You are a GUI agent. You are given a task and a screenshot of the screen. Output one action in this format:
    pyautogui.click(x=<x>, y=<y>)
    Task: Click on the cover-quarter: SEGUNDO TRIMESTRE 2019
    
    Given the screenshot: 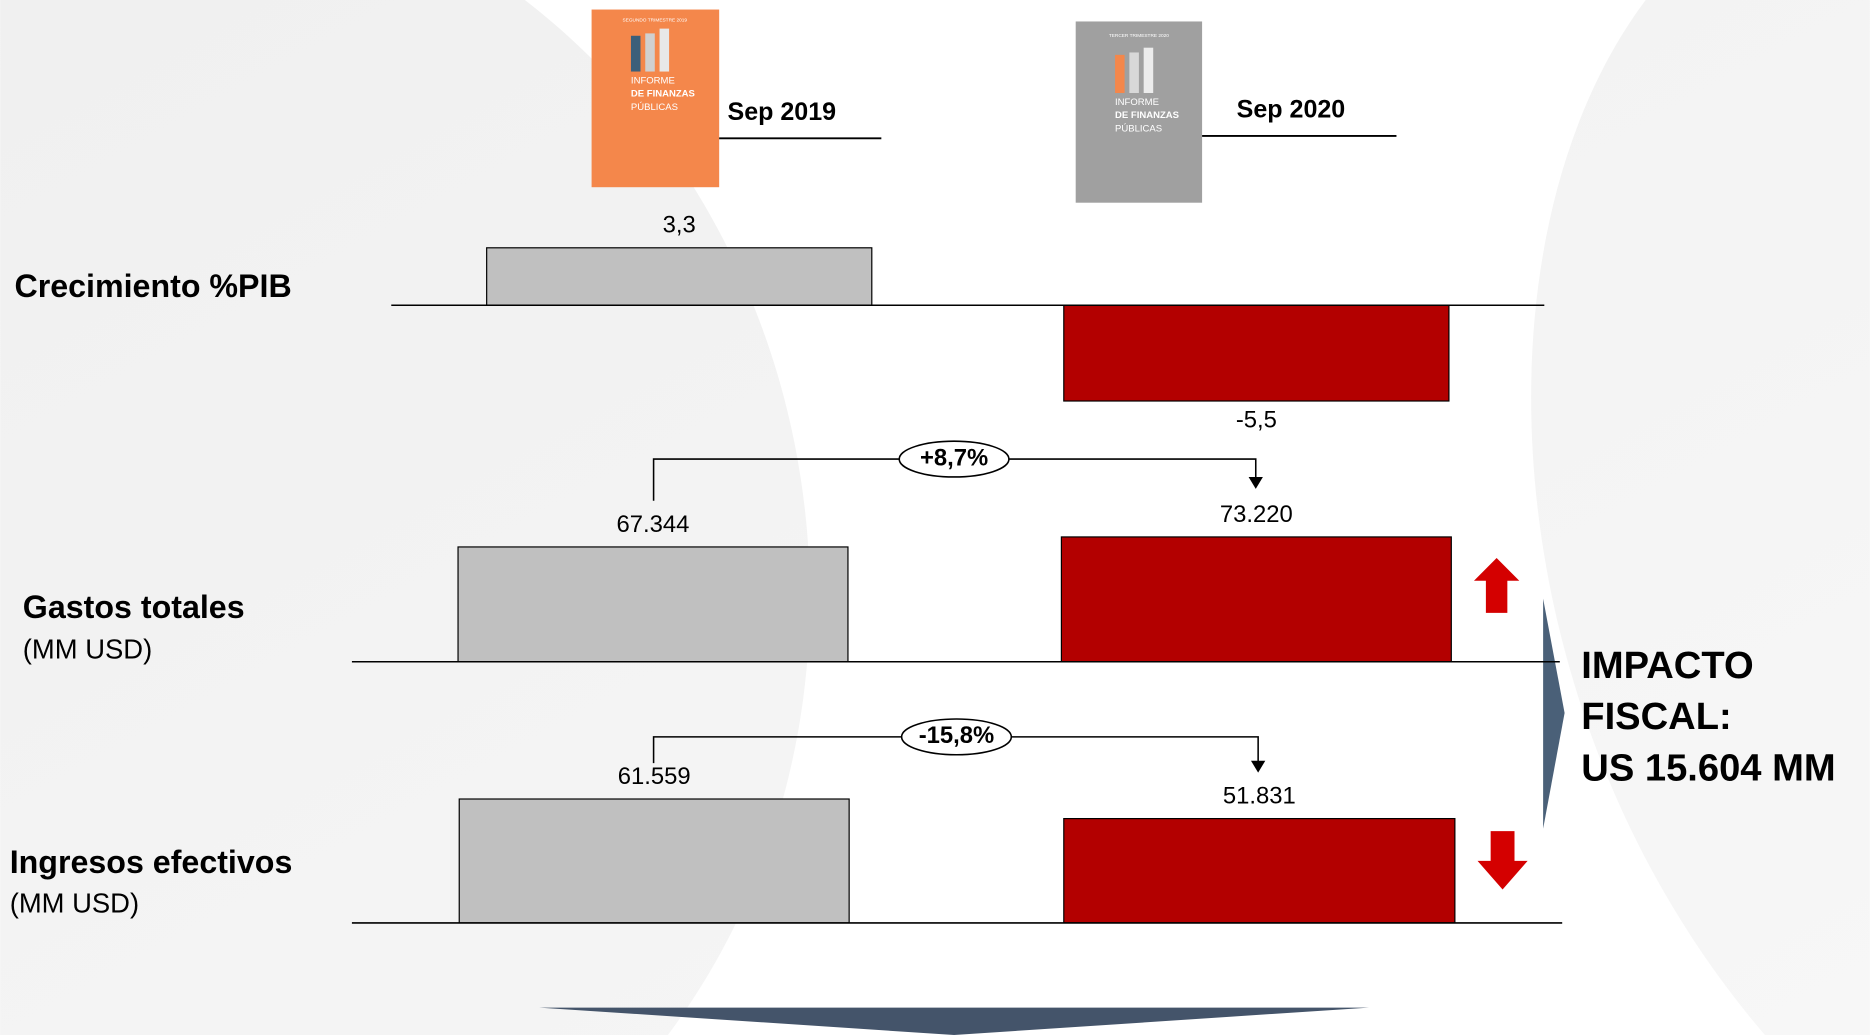 What is the action you would take?
    pyautogui.click(x=654, y=21)
    